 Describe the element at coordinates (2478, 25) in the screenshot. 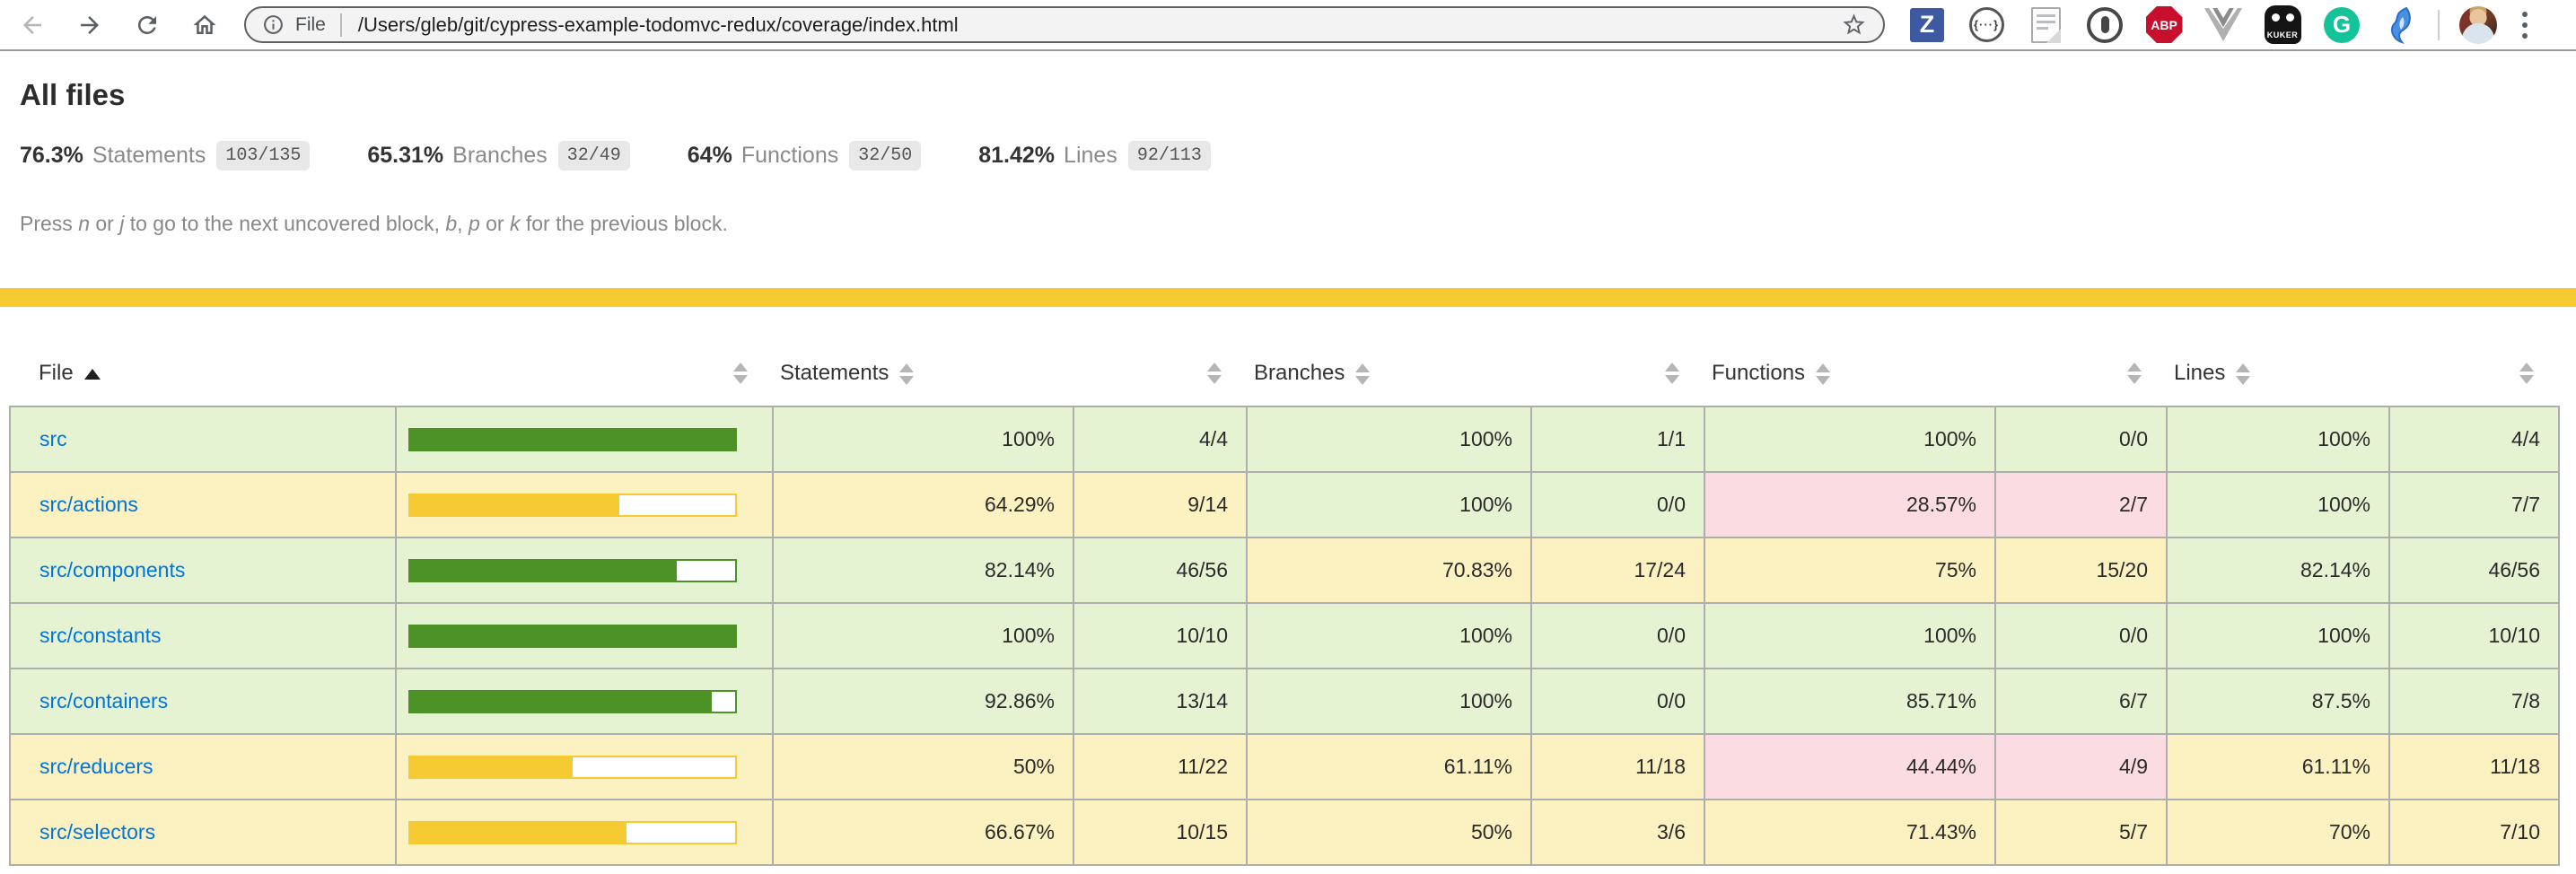

I see `profile-avatar` at that location.